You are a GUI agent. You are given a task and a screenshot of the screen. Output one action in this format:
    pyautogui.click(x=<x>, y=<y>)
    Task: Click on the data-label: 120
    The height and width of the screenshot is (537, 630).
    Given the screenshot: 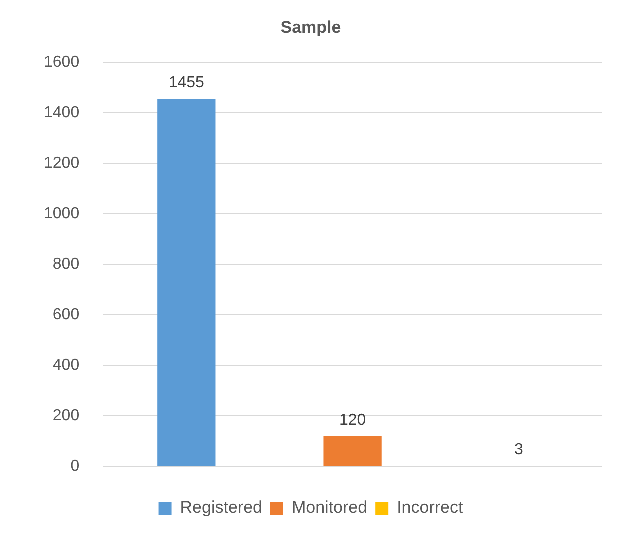 What is the action you would take?
    pyautogui.click(x=352, y=420)
    